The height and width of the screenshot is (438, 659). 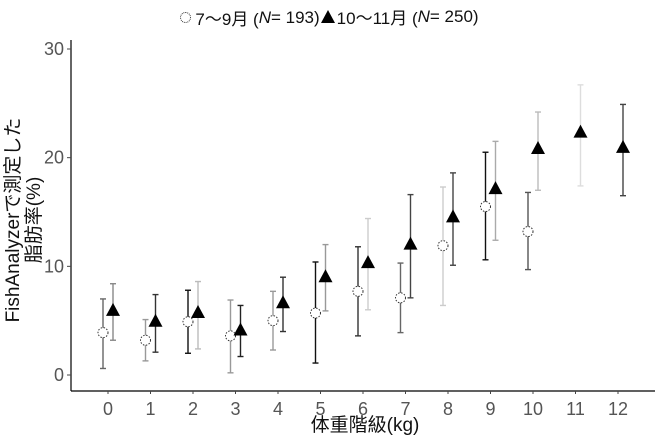 What do you see at coordinates (365, 425) in the screenshot?
I see `x-axis-label: 体重階級(kg)` at bounding box center [365, 425].